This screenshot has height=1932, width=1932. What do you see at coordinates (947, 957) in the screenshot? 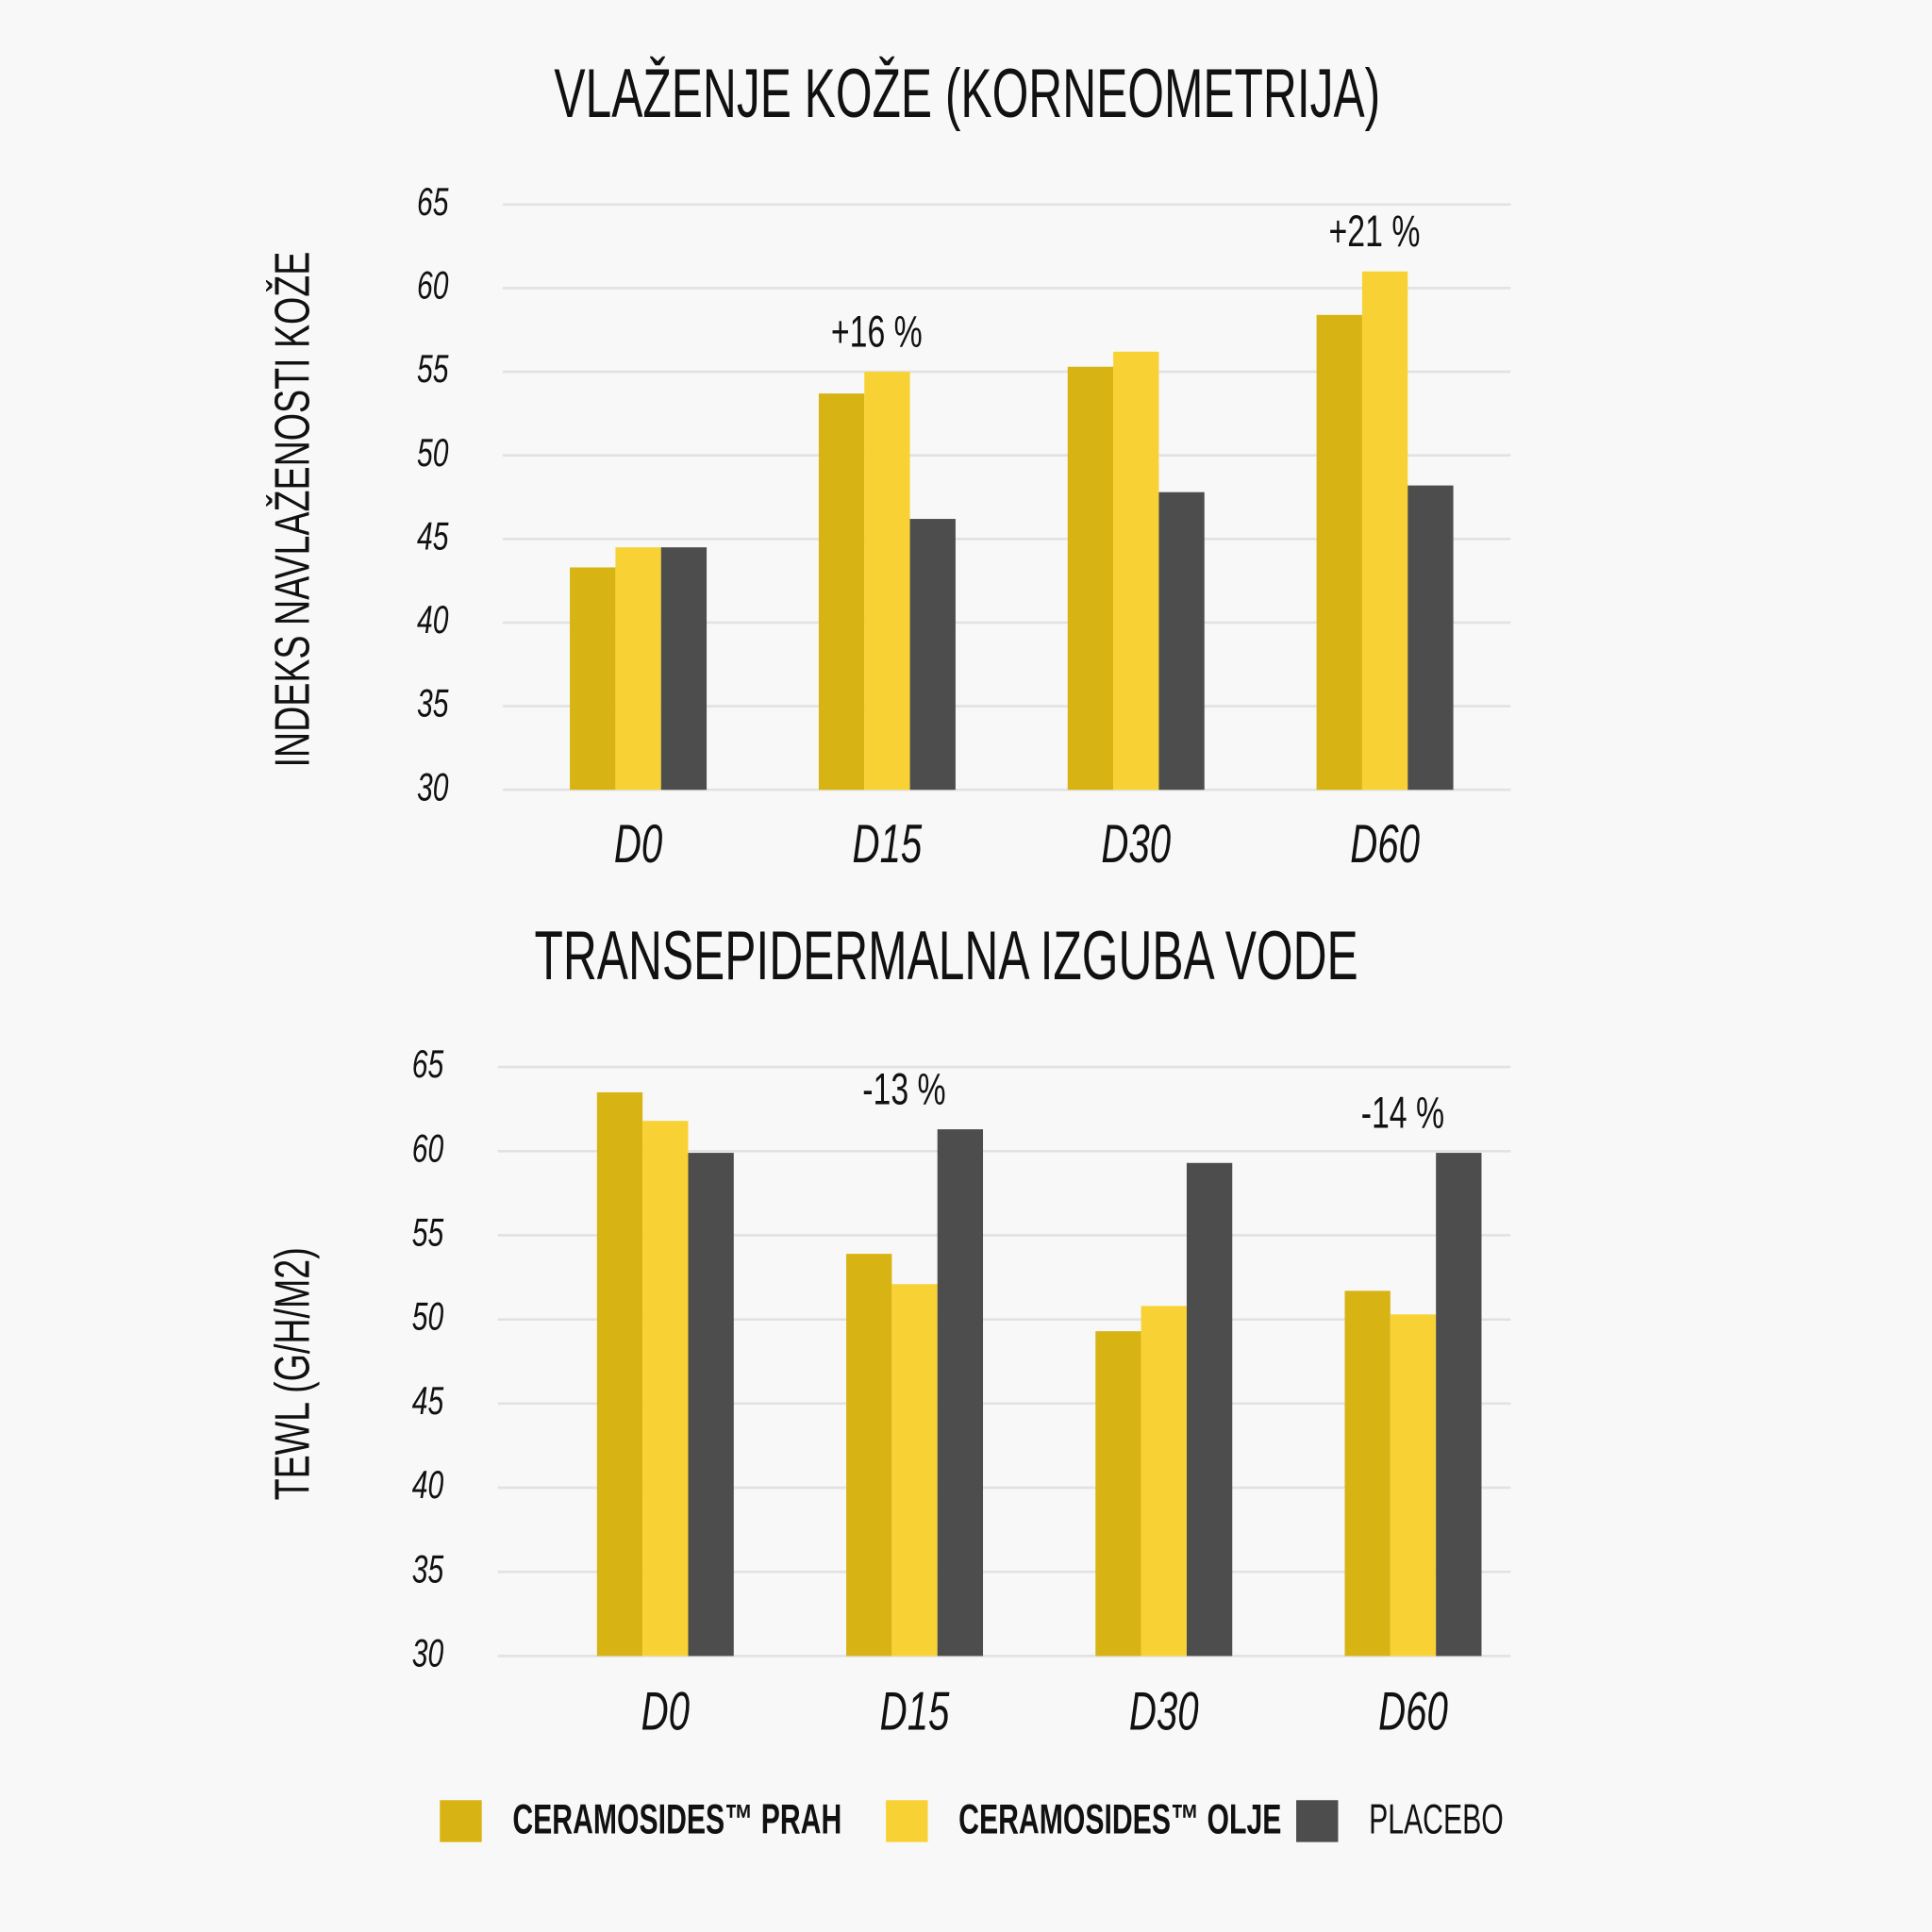
I see `chart-title: TRANSEPIDERMALNA IZGUBA VODE` at bounding box center [947, 957].